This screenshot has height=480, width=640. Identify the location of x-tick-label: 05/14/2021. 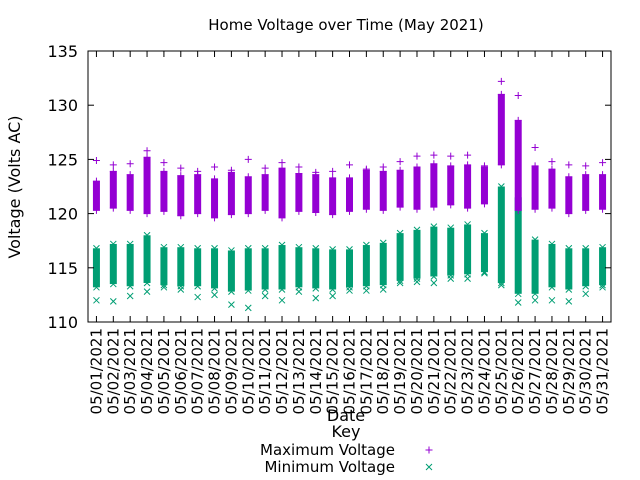
(316, 371).